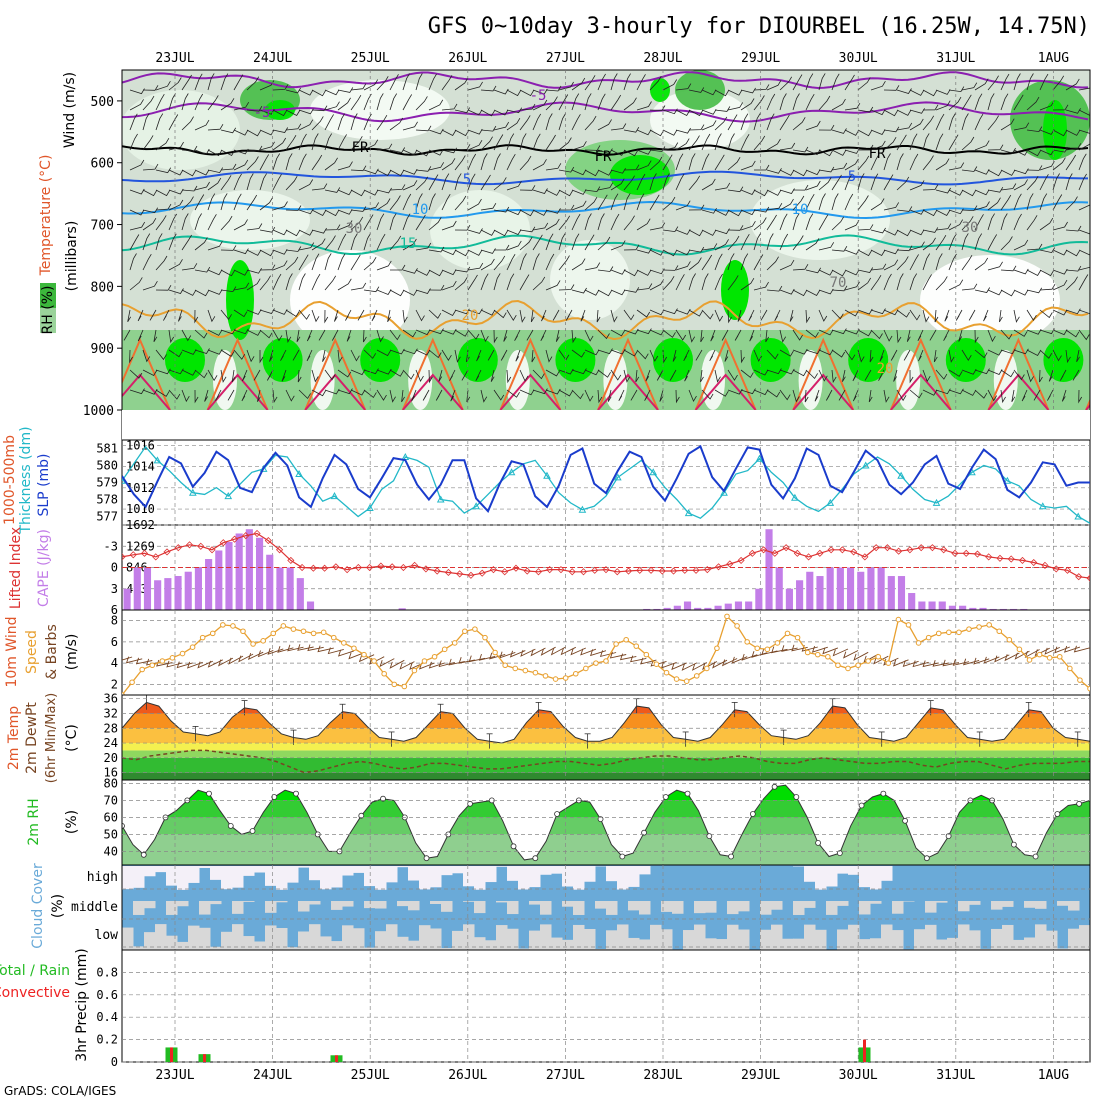 This screenshot has width=1100, height=1100. What do you see at coordinates (114, 589) in the screenshot?
I see `li-tick-label: 3` at bounding box center [114, 589].